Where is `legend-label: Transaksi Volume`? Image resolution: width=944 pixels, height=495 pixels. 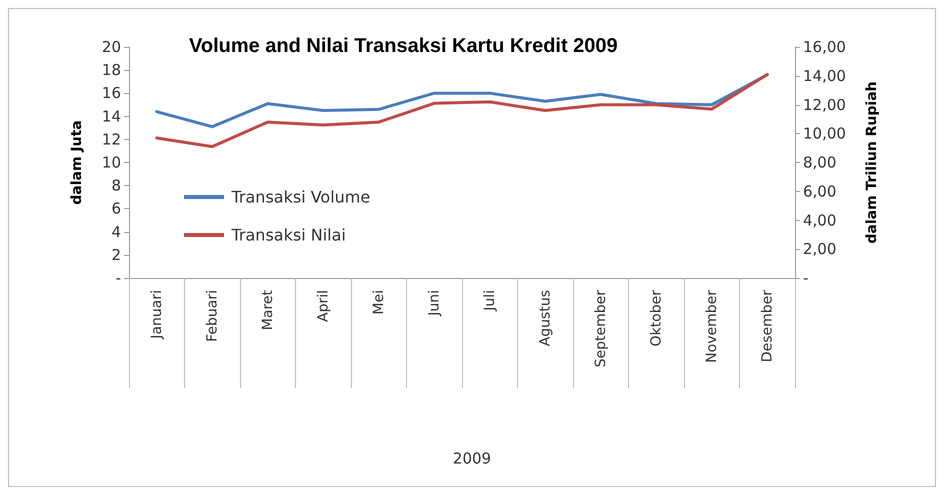
legend-label: Transaksi Volume is located at coordinates (300, 197).